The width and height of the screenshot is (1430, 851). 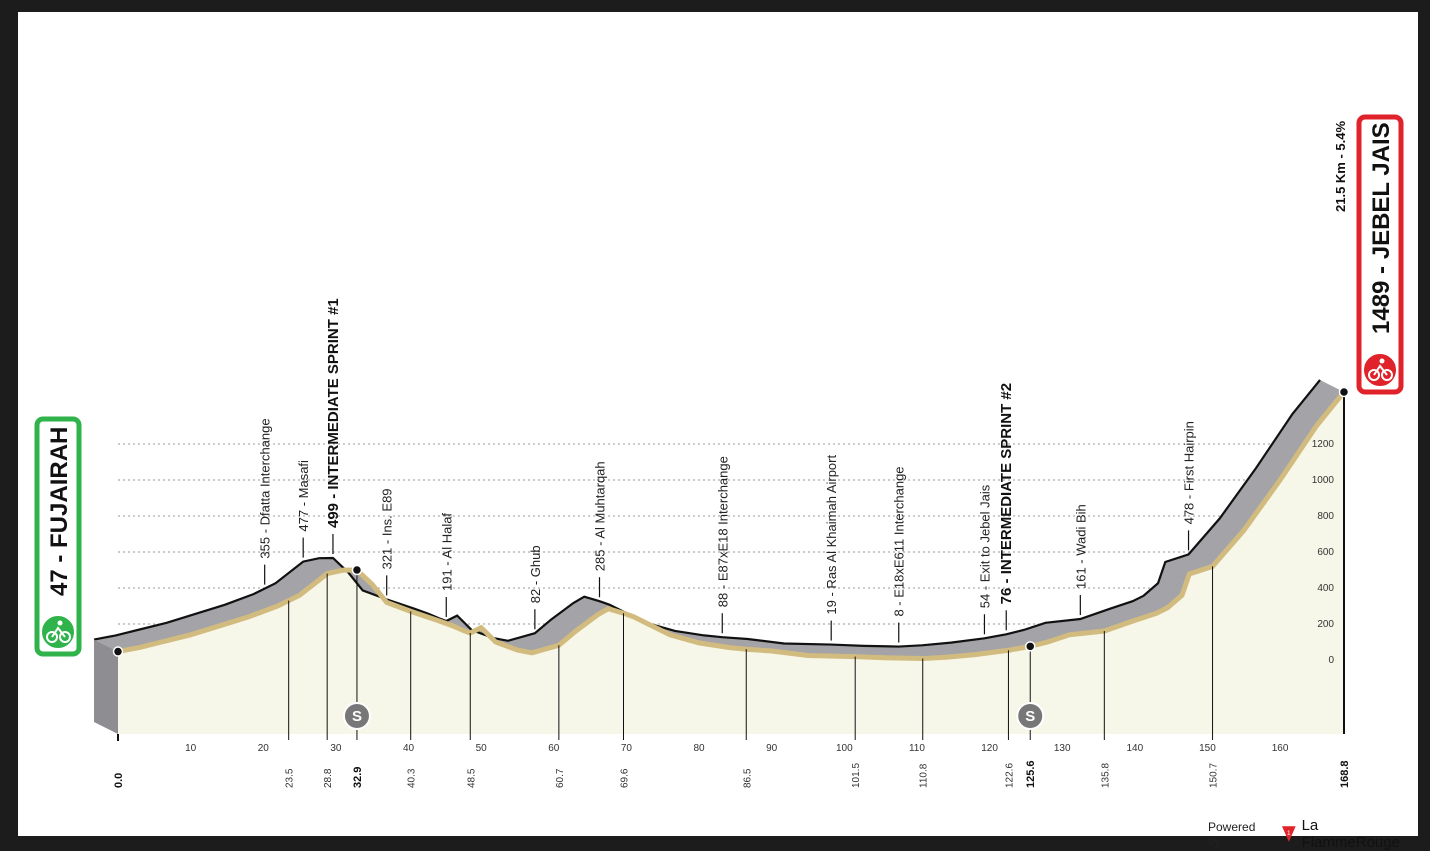 I want to click on km-label: 101.5, so click(x=856, y=775).